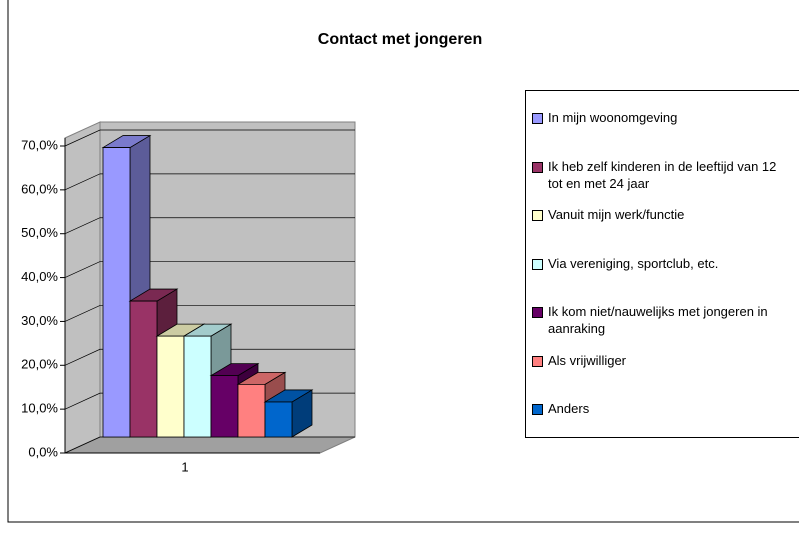 Image resolution: width=799 pixels, height=535 pixels. What do you see at coordinates (39, 364) in the screenshot?
I see `y-tick-label: 20,0%` at bounding box center [39, 364].